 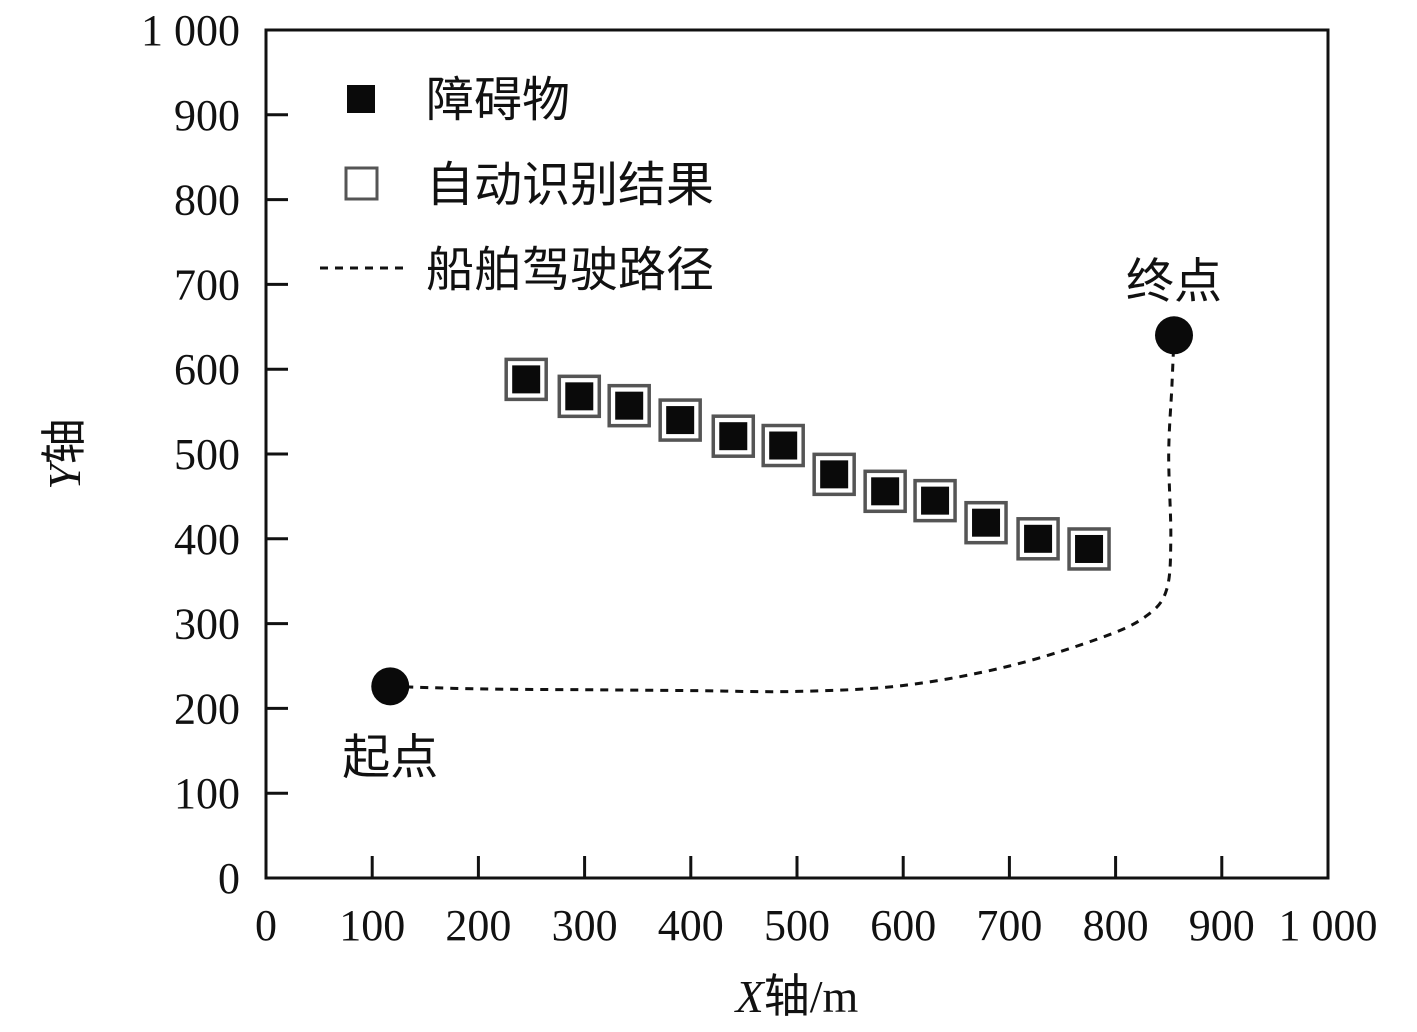 I want to click on y-tick-label: 100, so click(x=207, y=793).